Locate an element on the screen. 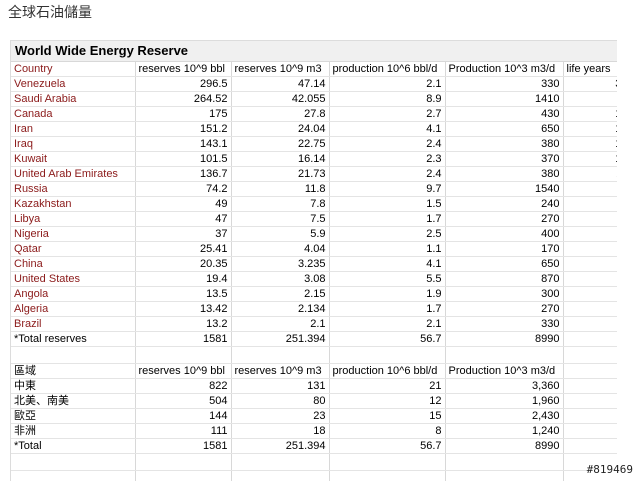 The height and width of the screenshot is (481, 640). table-cell: 39 is located at coordinates (590, 84).